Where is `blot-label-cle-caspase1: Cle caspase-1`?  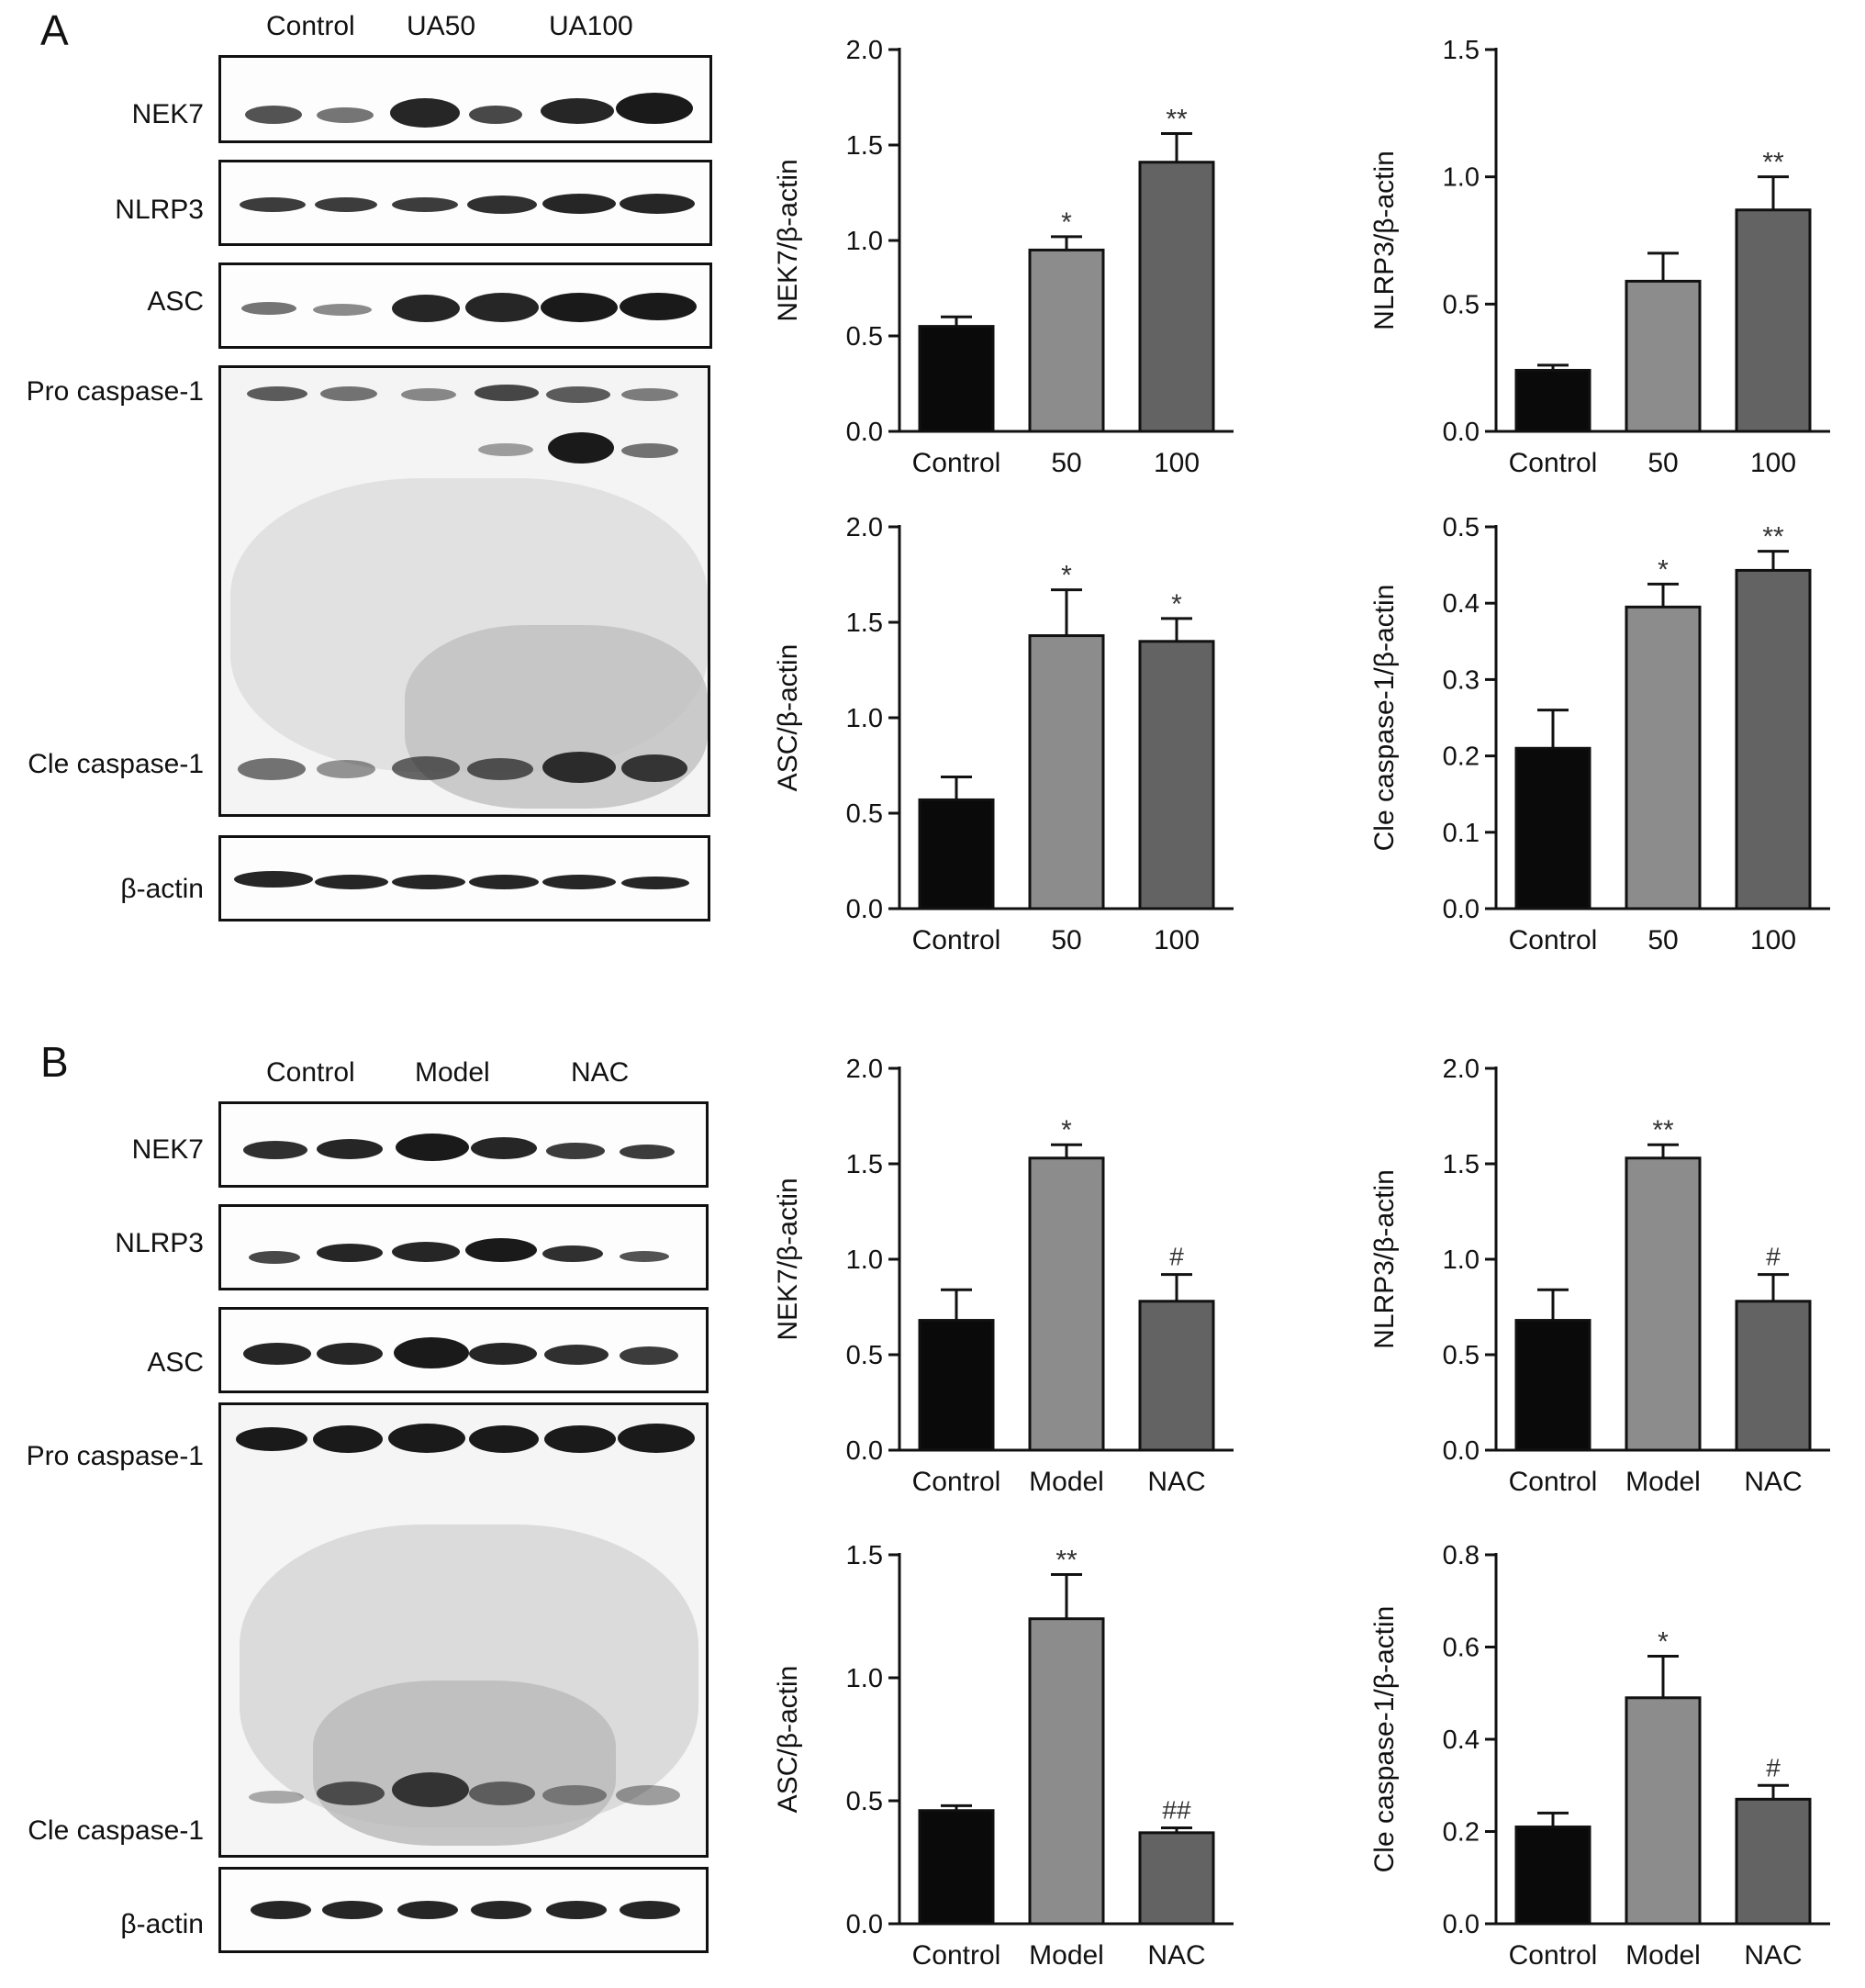
blot-label-cle-caspase1: Cle caspase-1 is located at coordinates (116, 764).